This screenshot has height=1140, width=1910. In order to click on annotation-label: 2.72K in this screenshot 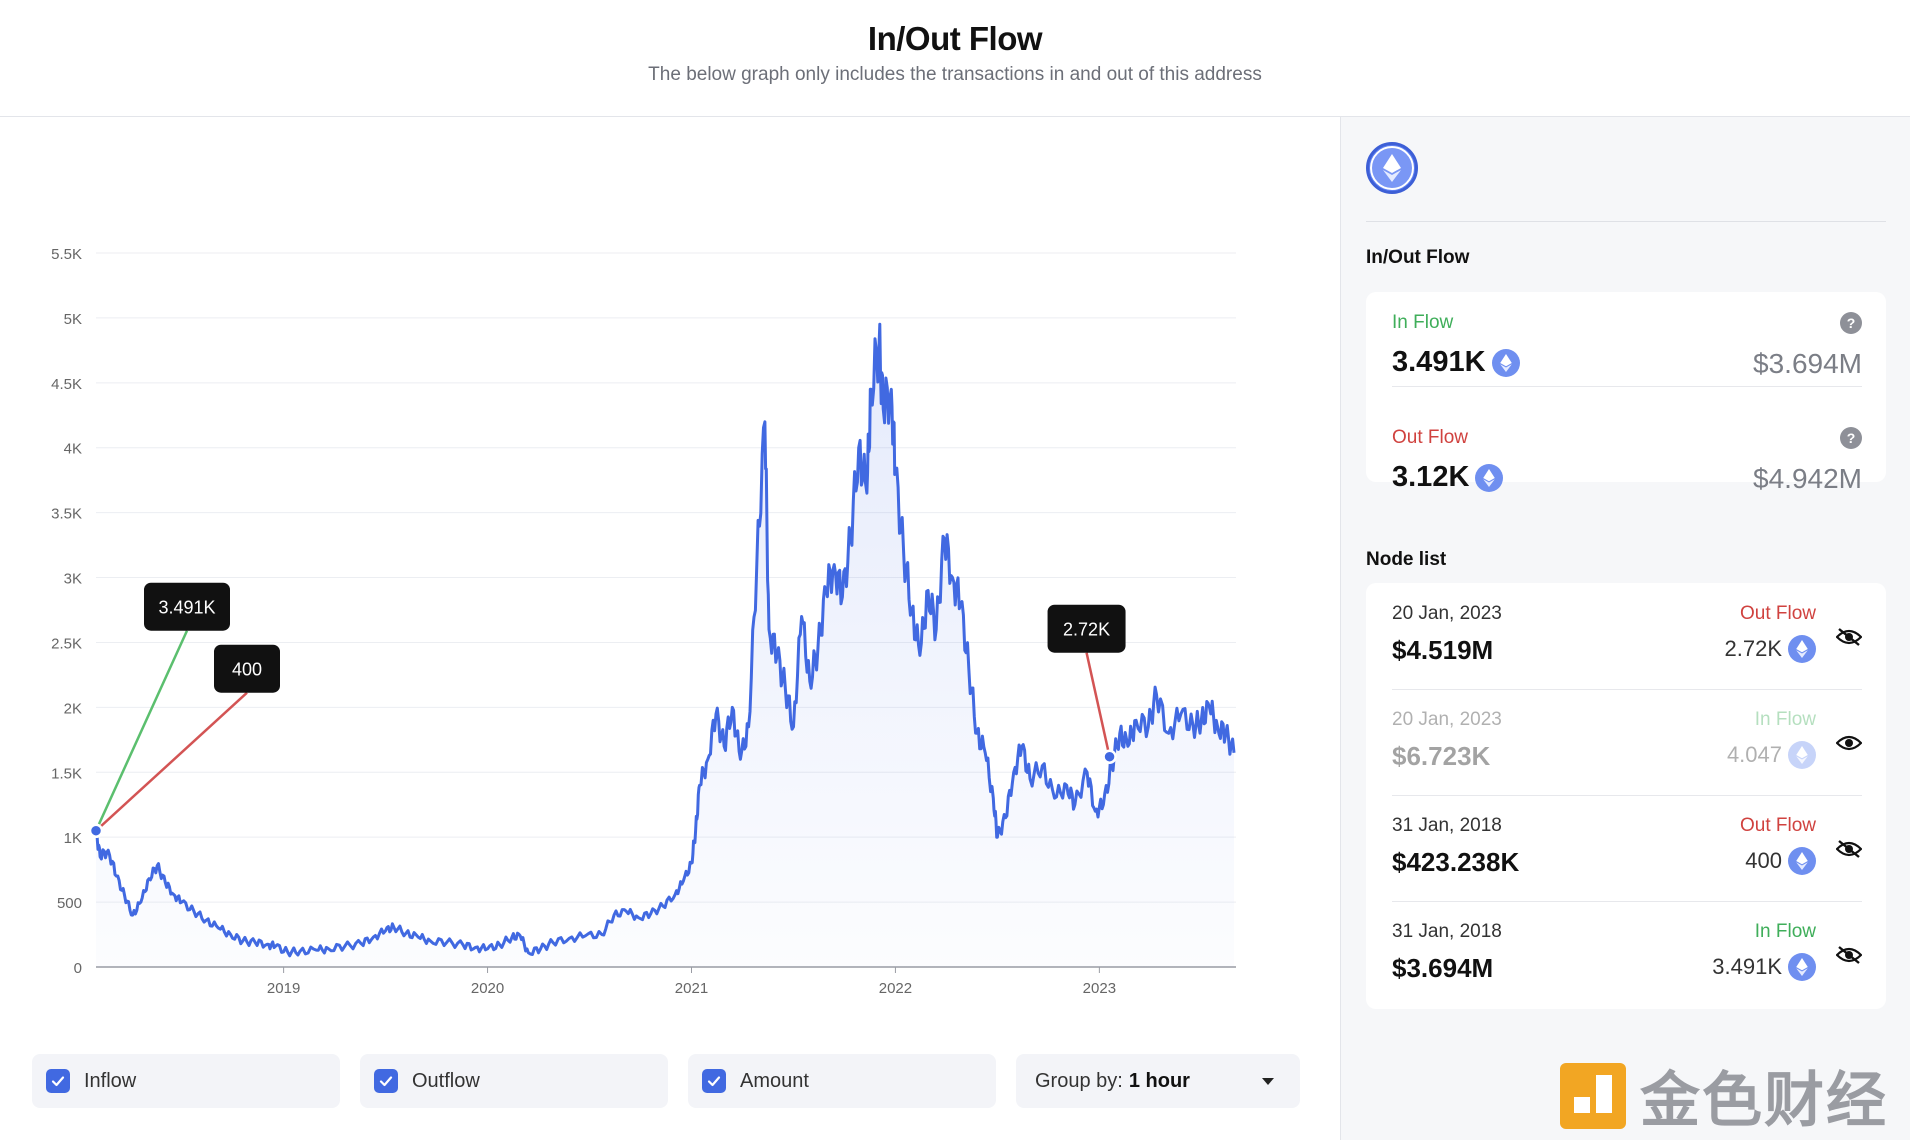, I will do `click(1086, 630)`.